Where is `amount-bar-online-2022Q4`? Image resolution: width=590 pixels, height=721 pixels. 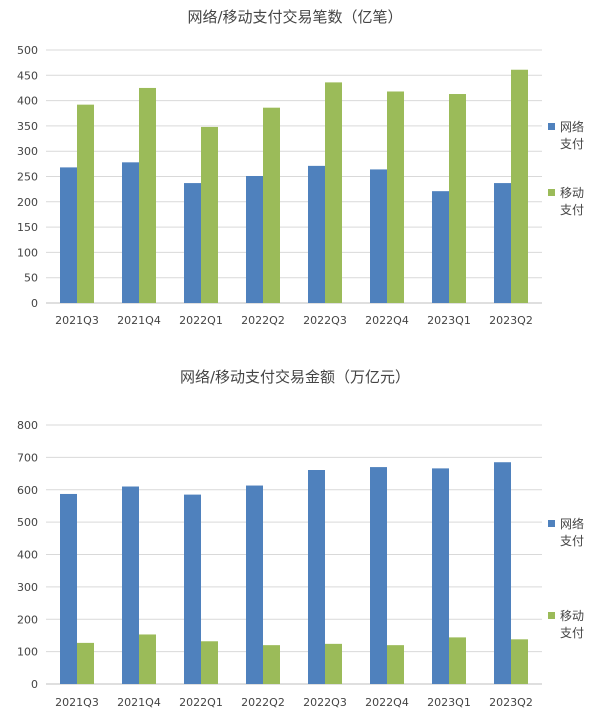 amount-bar-online-2022Q4 is located at coordinates (378, 575).